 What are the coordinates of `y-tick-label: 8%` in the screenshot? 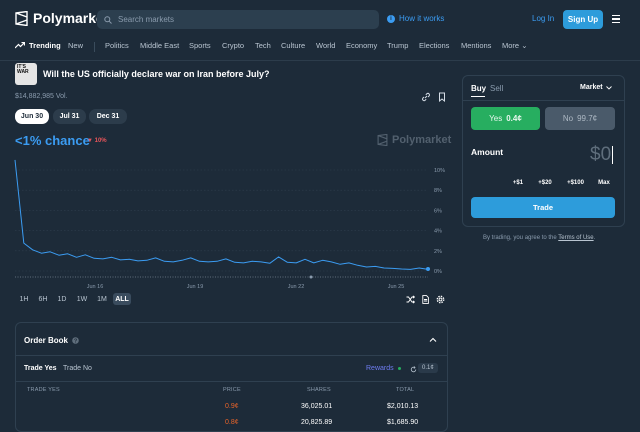 It's located at (438, 191).